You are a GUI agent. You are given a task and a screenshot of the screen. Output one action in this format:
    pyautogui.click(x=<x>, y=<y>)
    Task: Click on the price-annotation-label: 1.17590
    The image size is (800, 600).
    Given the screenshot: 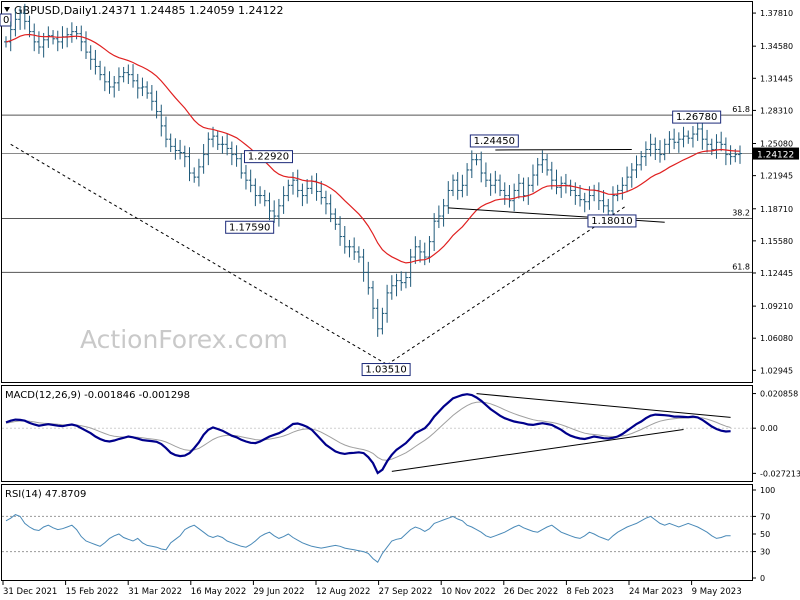 What is the action you would take?
    pyautogui.click(x=249, y=227)
    